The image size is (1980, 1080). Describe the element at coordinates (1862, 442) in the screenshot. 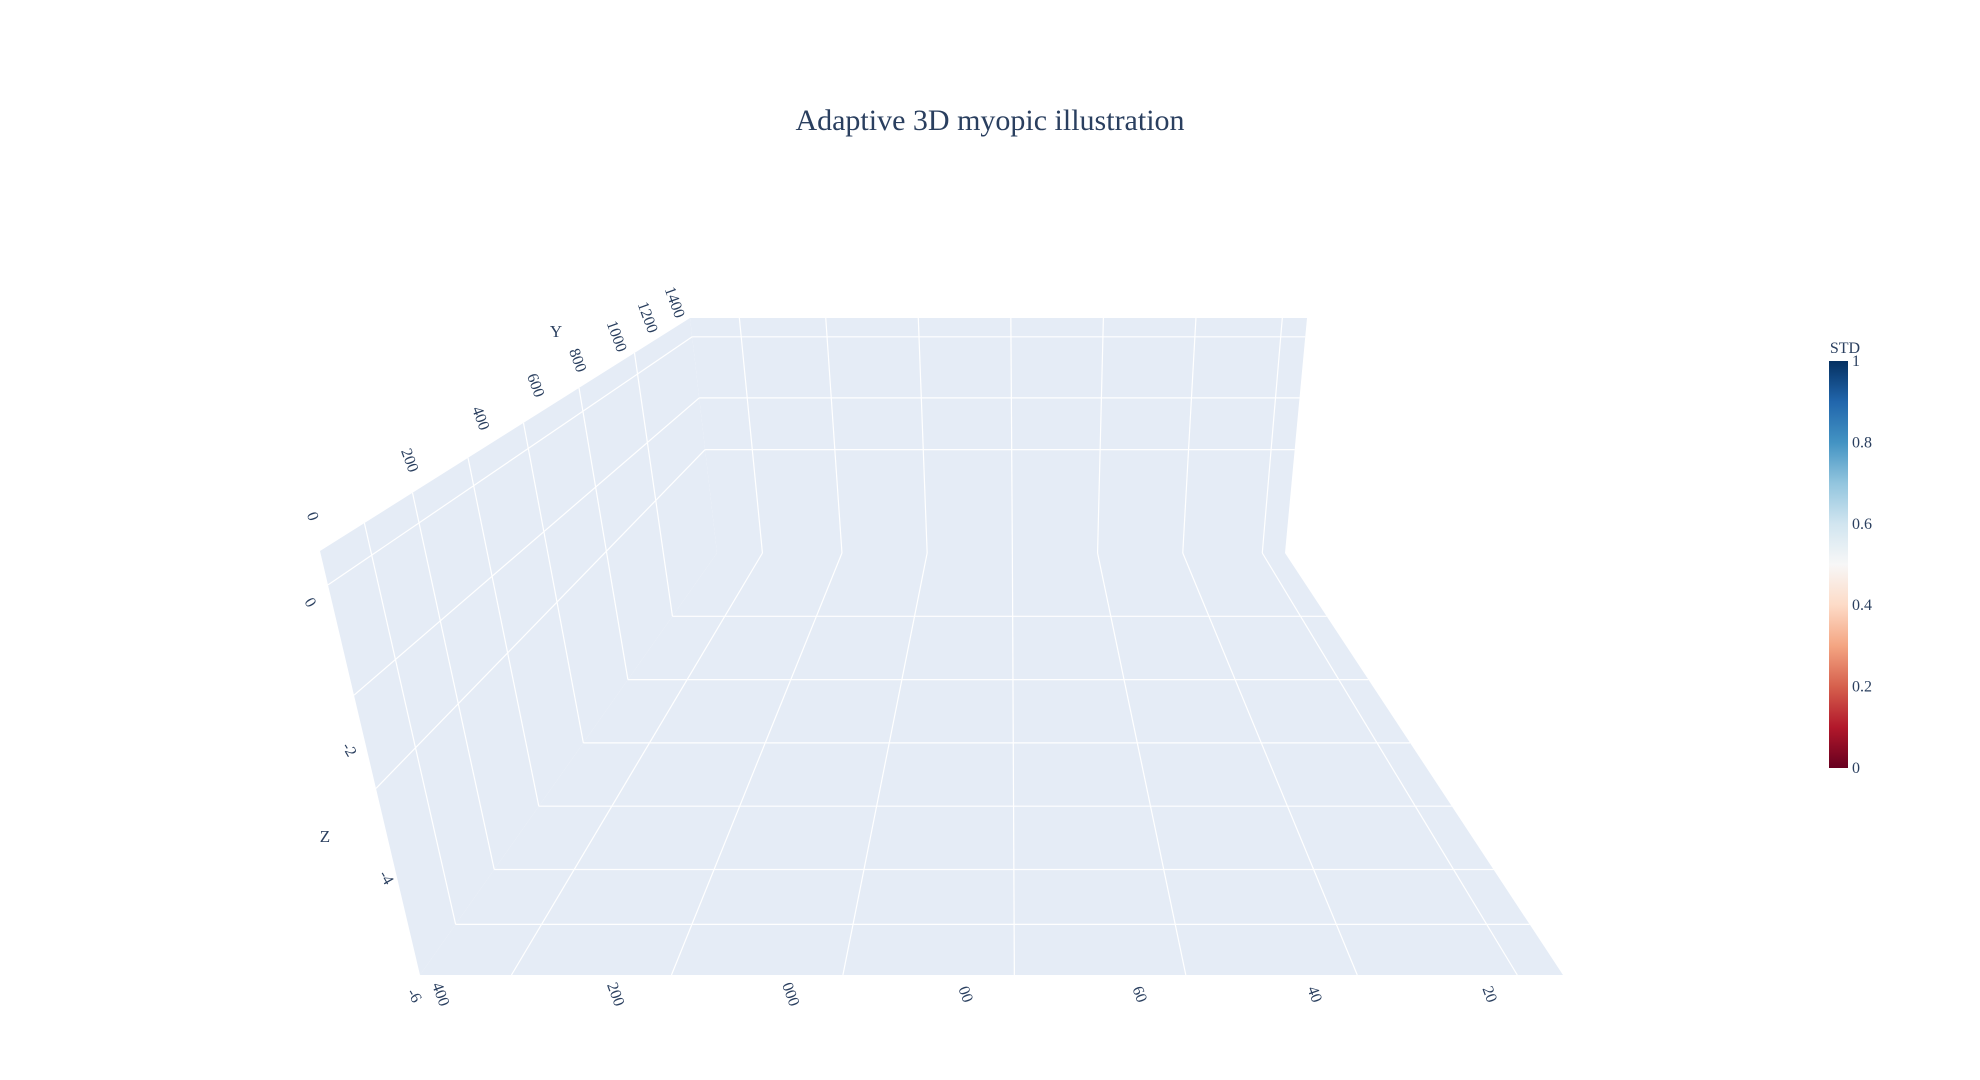

I see `colorbar-tick-label: 0.8` at that location.